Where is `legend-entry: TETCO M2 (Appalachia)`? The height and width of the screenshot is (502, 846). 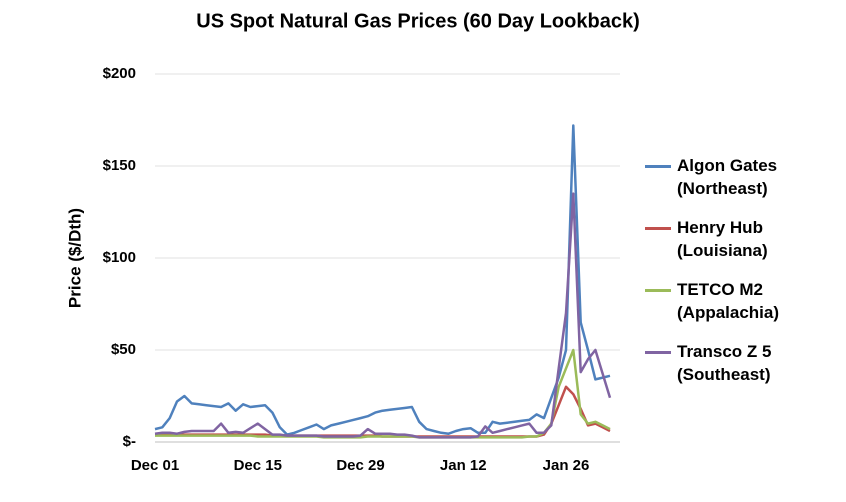
legend-entry: TETCO M2 (Appalachia) is located at coordinates (736, 301).